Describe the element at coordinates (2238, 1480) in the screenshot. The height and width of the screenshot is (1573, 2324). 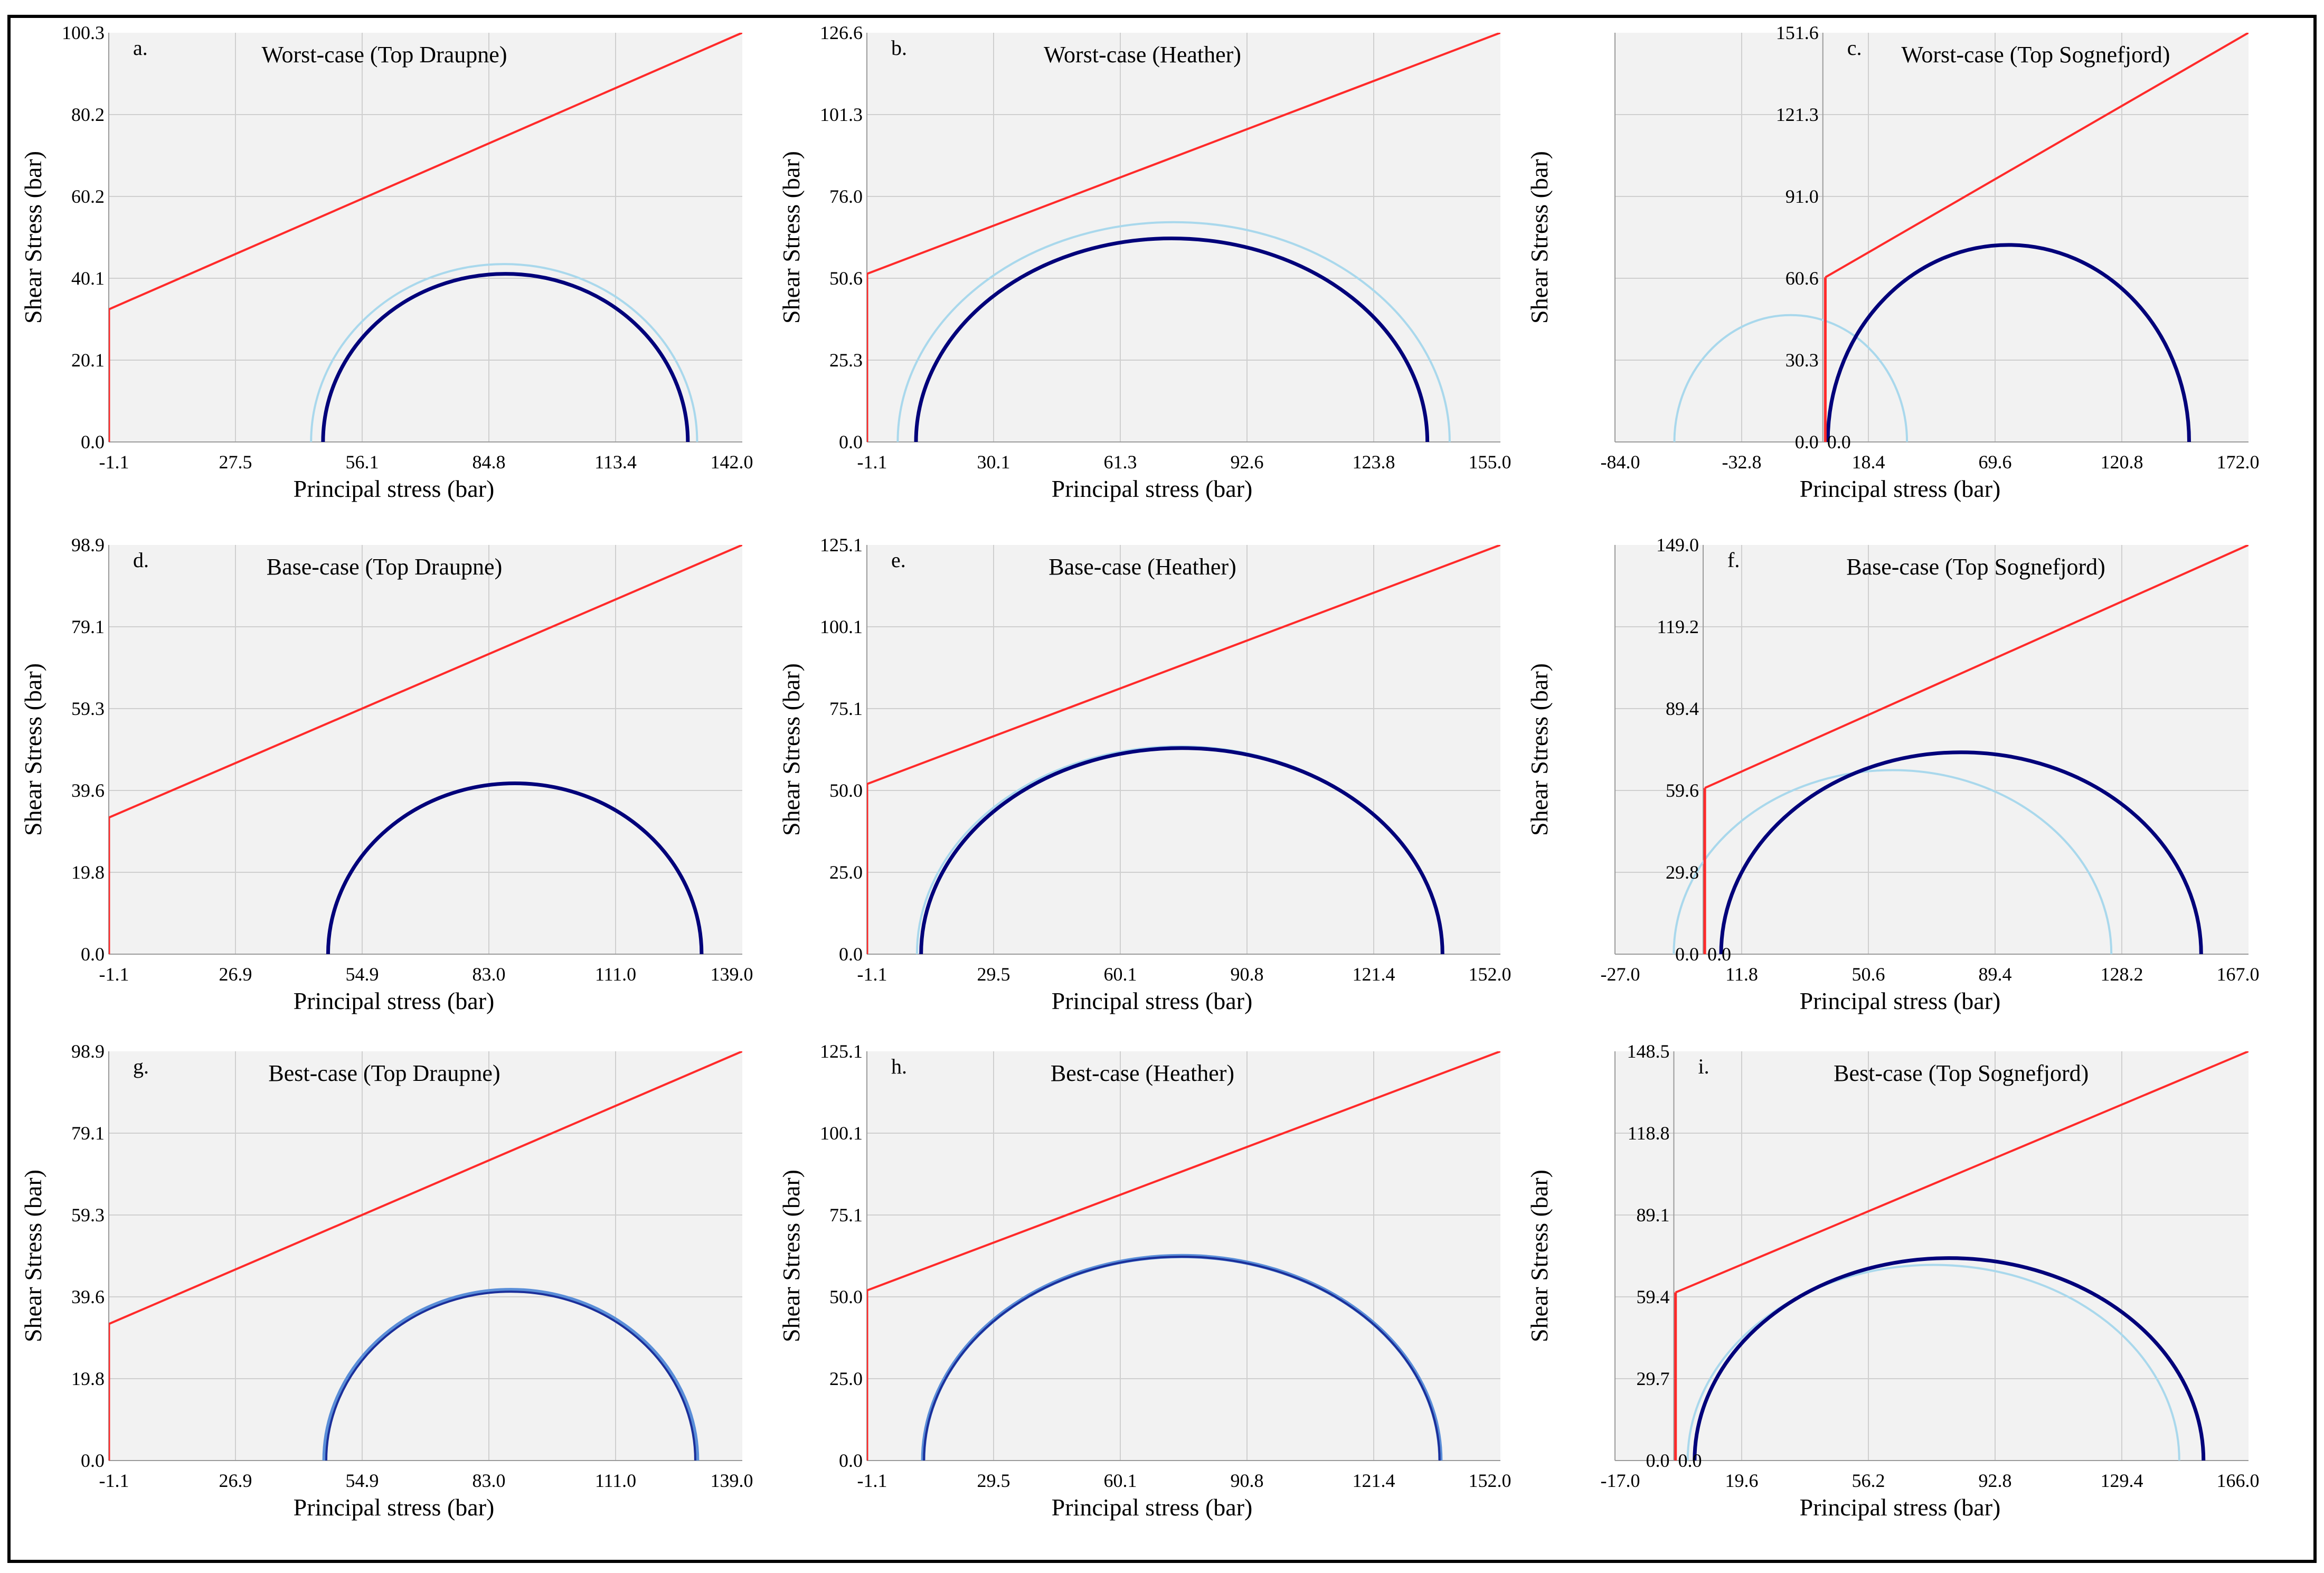
I see `x-tick-label: 166.0` at that location.